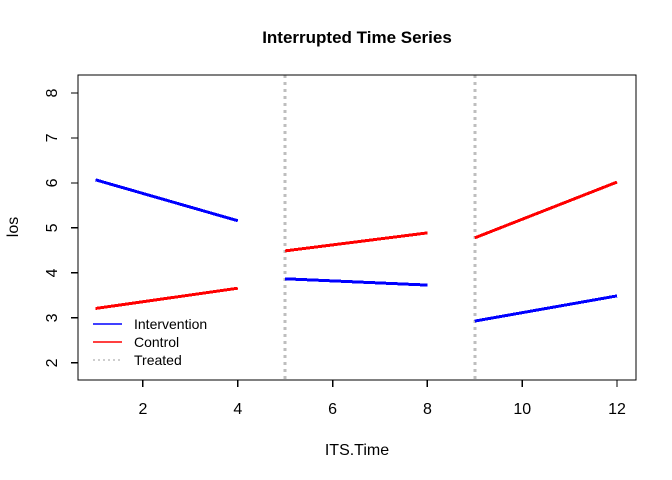  I want to click on legend-label-treated: Treated, so click(158, 360).